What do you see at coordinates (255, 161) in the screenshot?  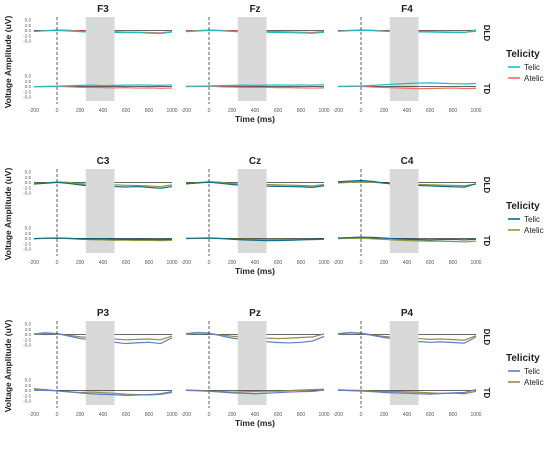 I see `electrode-title-cz: Cz` at bounding box center [255, 161].